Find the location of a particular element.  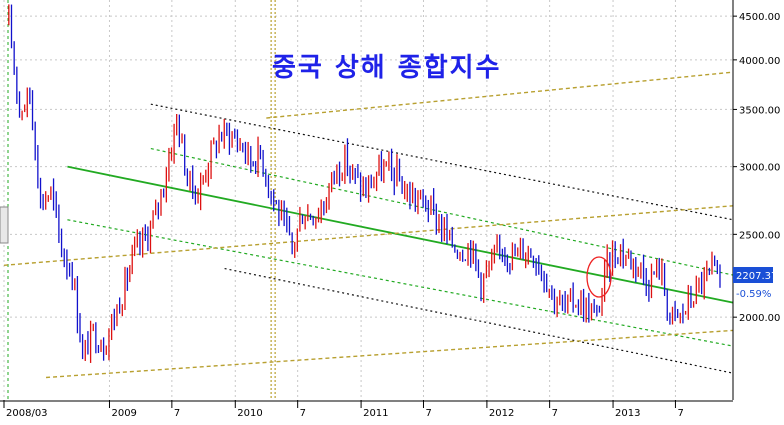

support-trendline-low is located at coordinates (390, 354).